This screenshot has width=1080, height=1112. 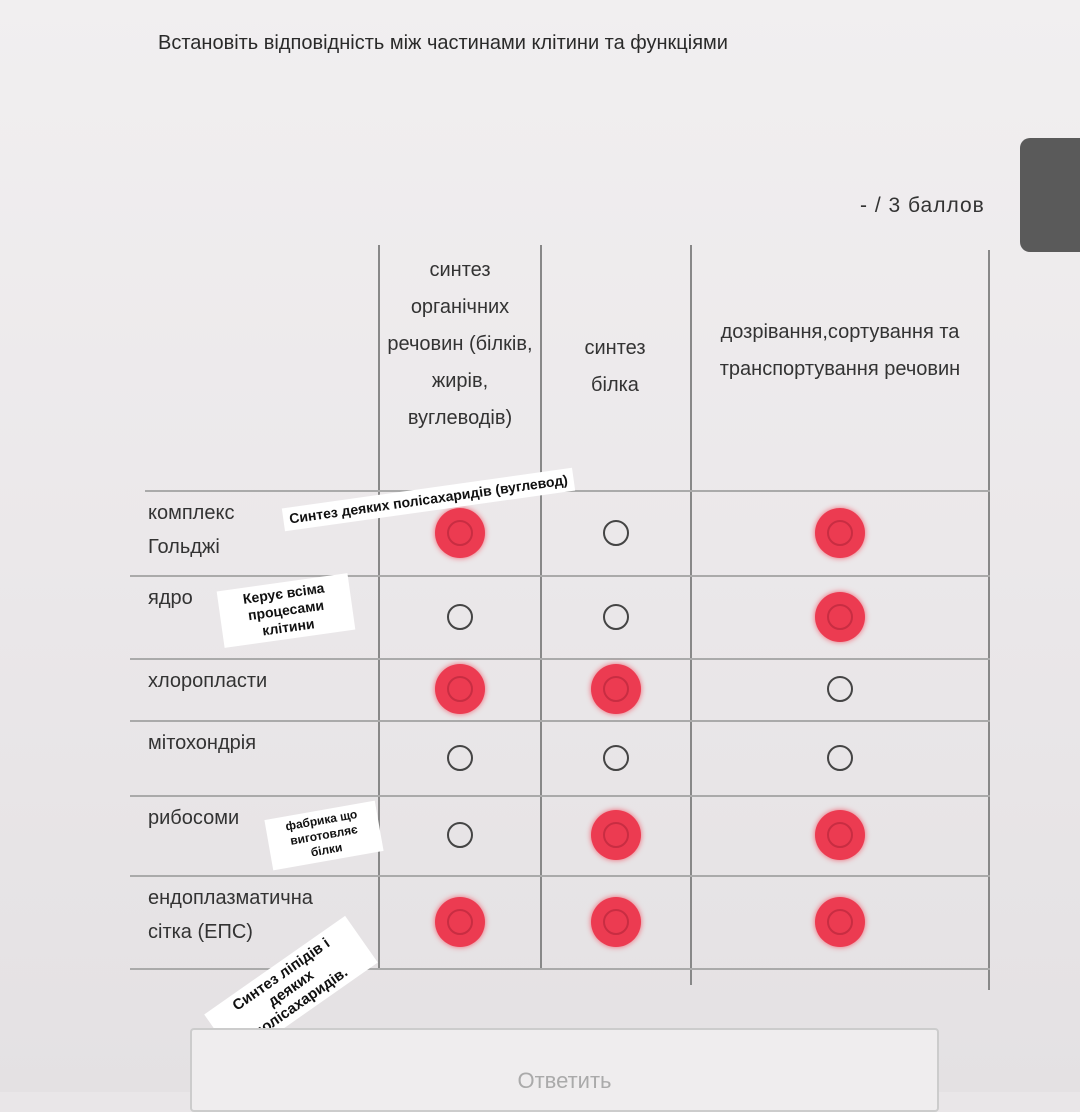 I want to click on row-label: ендоплазматична сітка (ЕПС), so click(x=230, y=915).